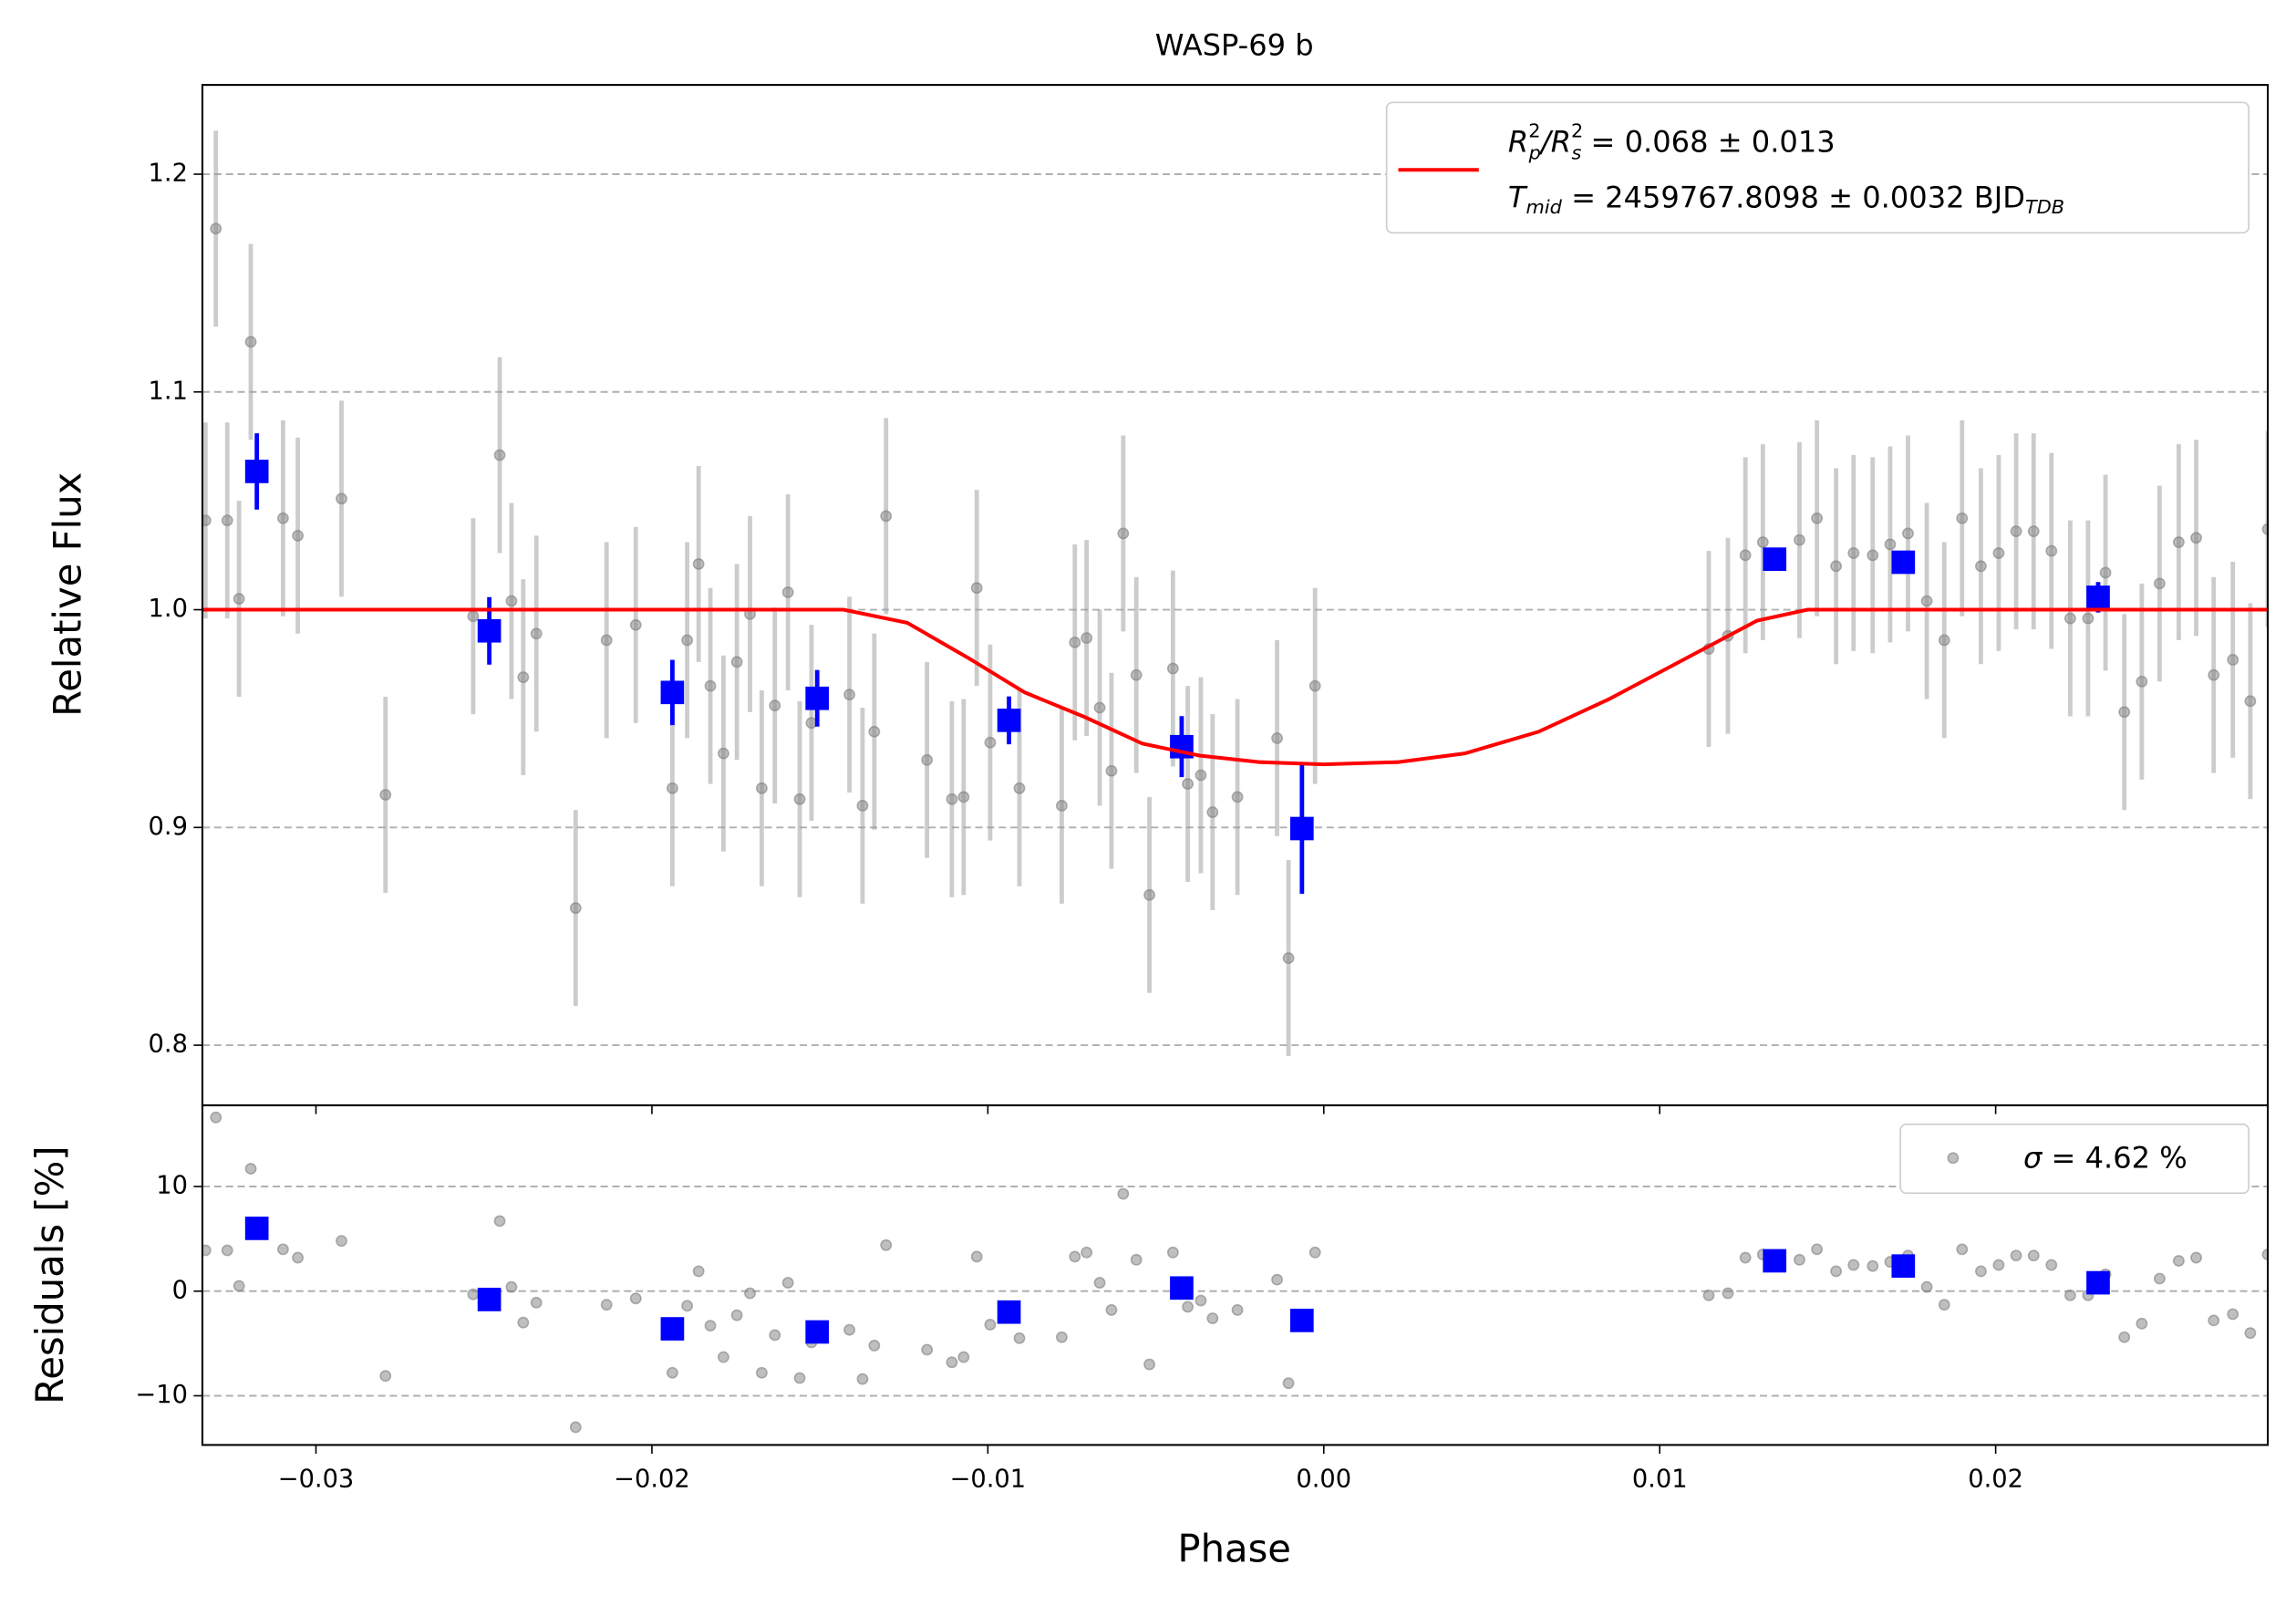 The height and width of the screenshot is (1606, 2296). Describe the element at coordinates (1323, 1479) in the screenshot. I see `x-tick-label: 0.00` at that location.